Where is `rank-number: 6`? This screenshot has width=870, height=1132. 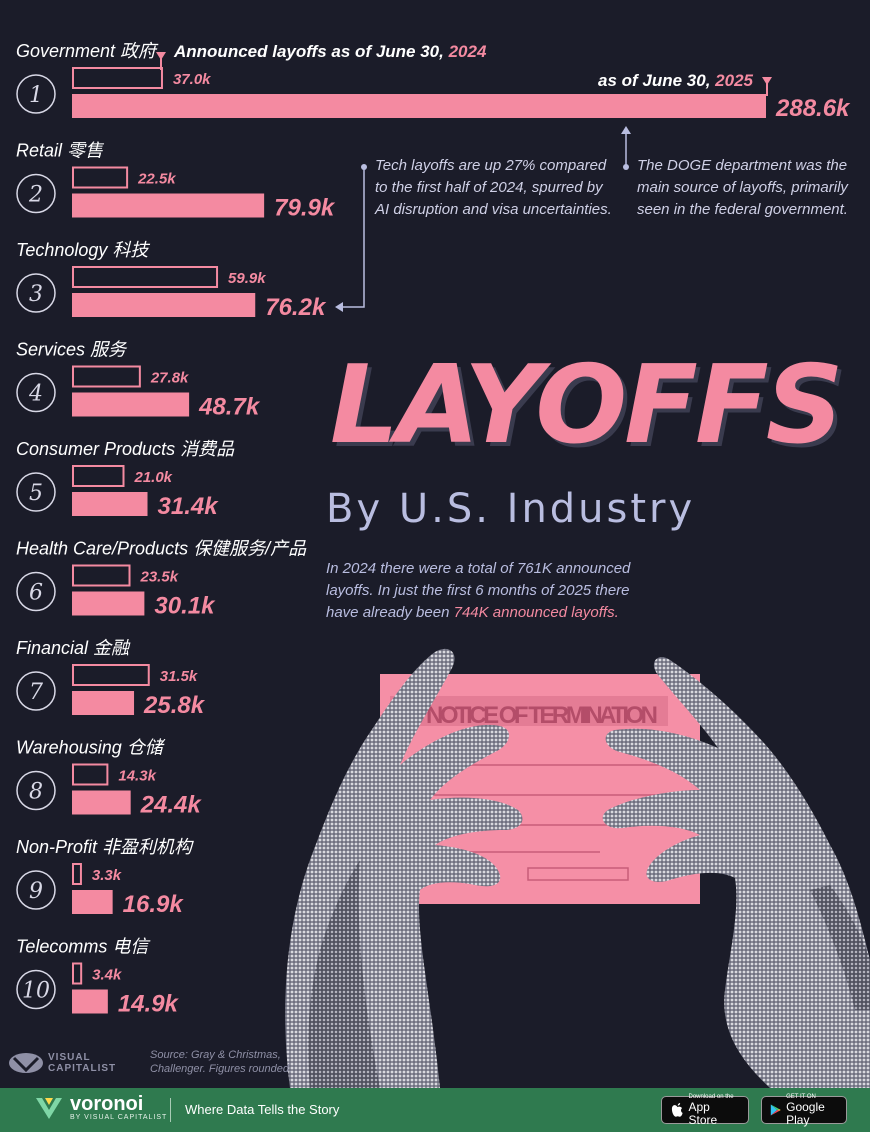
rank-number: 6 is located at coordinates (36, 593).